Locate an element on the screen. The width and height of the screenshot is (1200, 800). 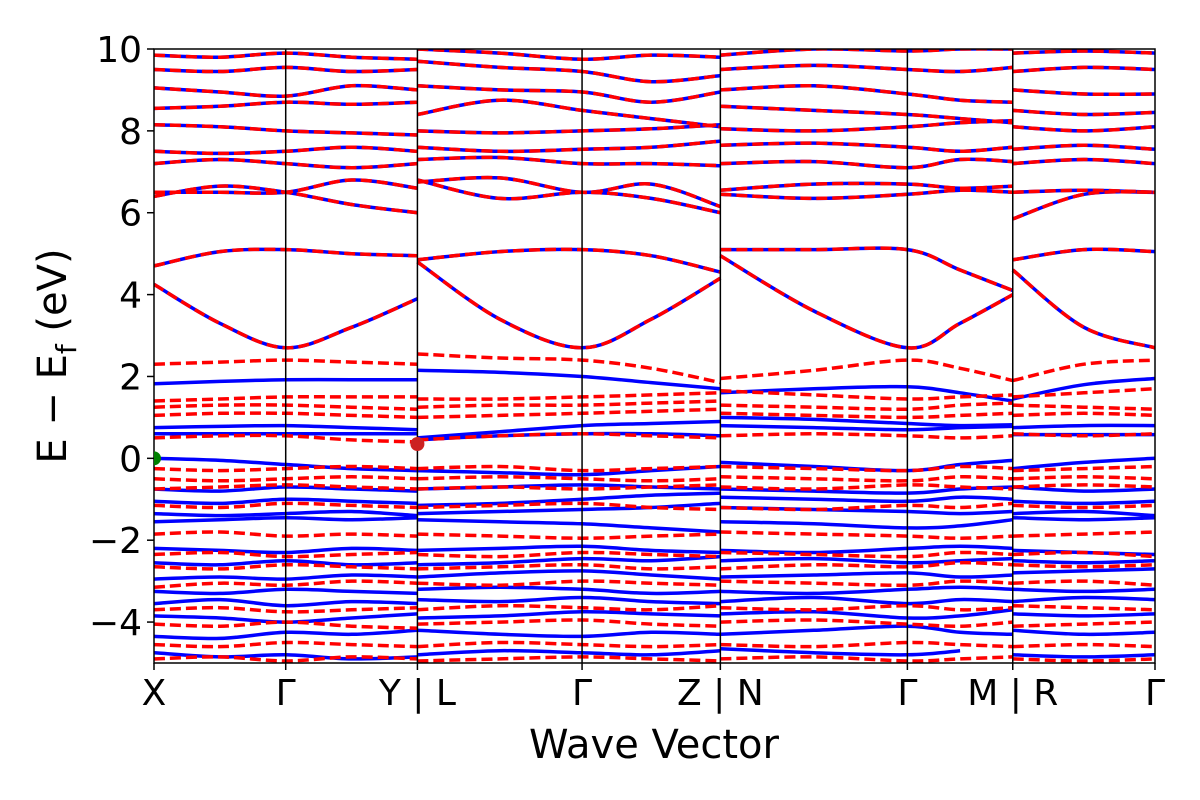
x-axis-label: Wave Vector is located at coordinates (654, 745).